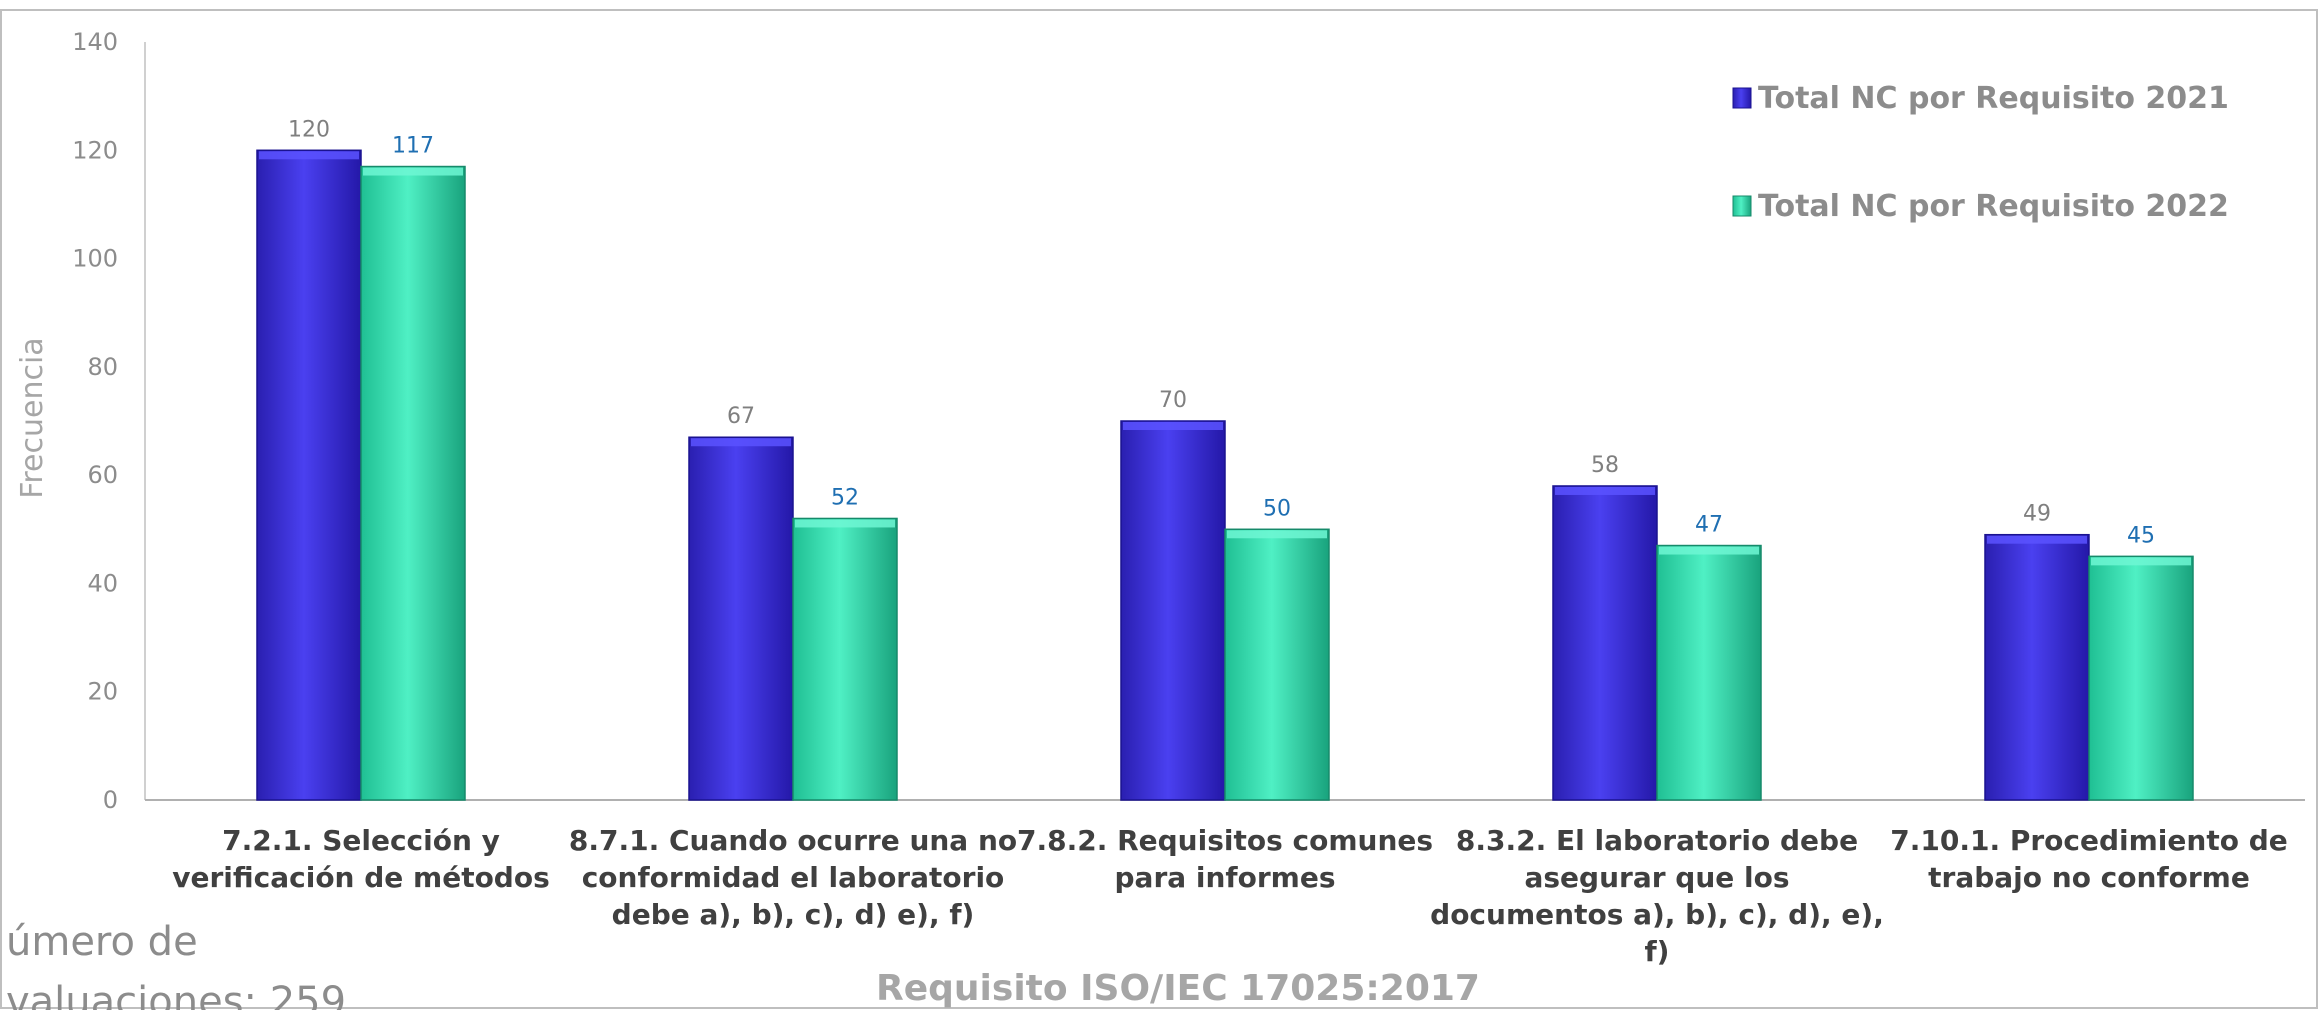 Image resolution: width=2318 pixels, height=1014 pixels. What do you see at coordinates (845, 497) in the screenshot?
I see `data-label-2022: 52` at bounding box center [845, 497].